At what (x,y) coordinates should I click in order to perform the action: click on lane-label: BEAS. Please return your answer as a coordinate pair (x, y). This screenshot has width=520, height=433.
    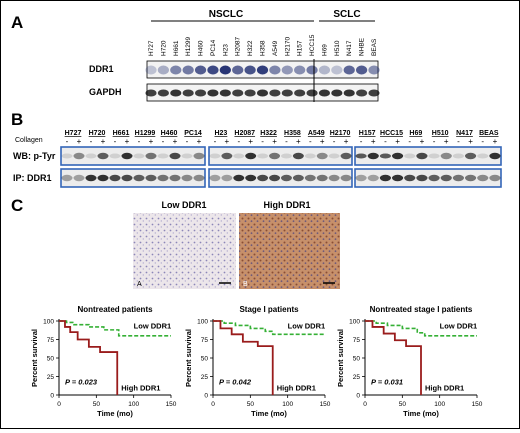
    Looking at the image, I should click on (489, 133).